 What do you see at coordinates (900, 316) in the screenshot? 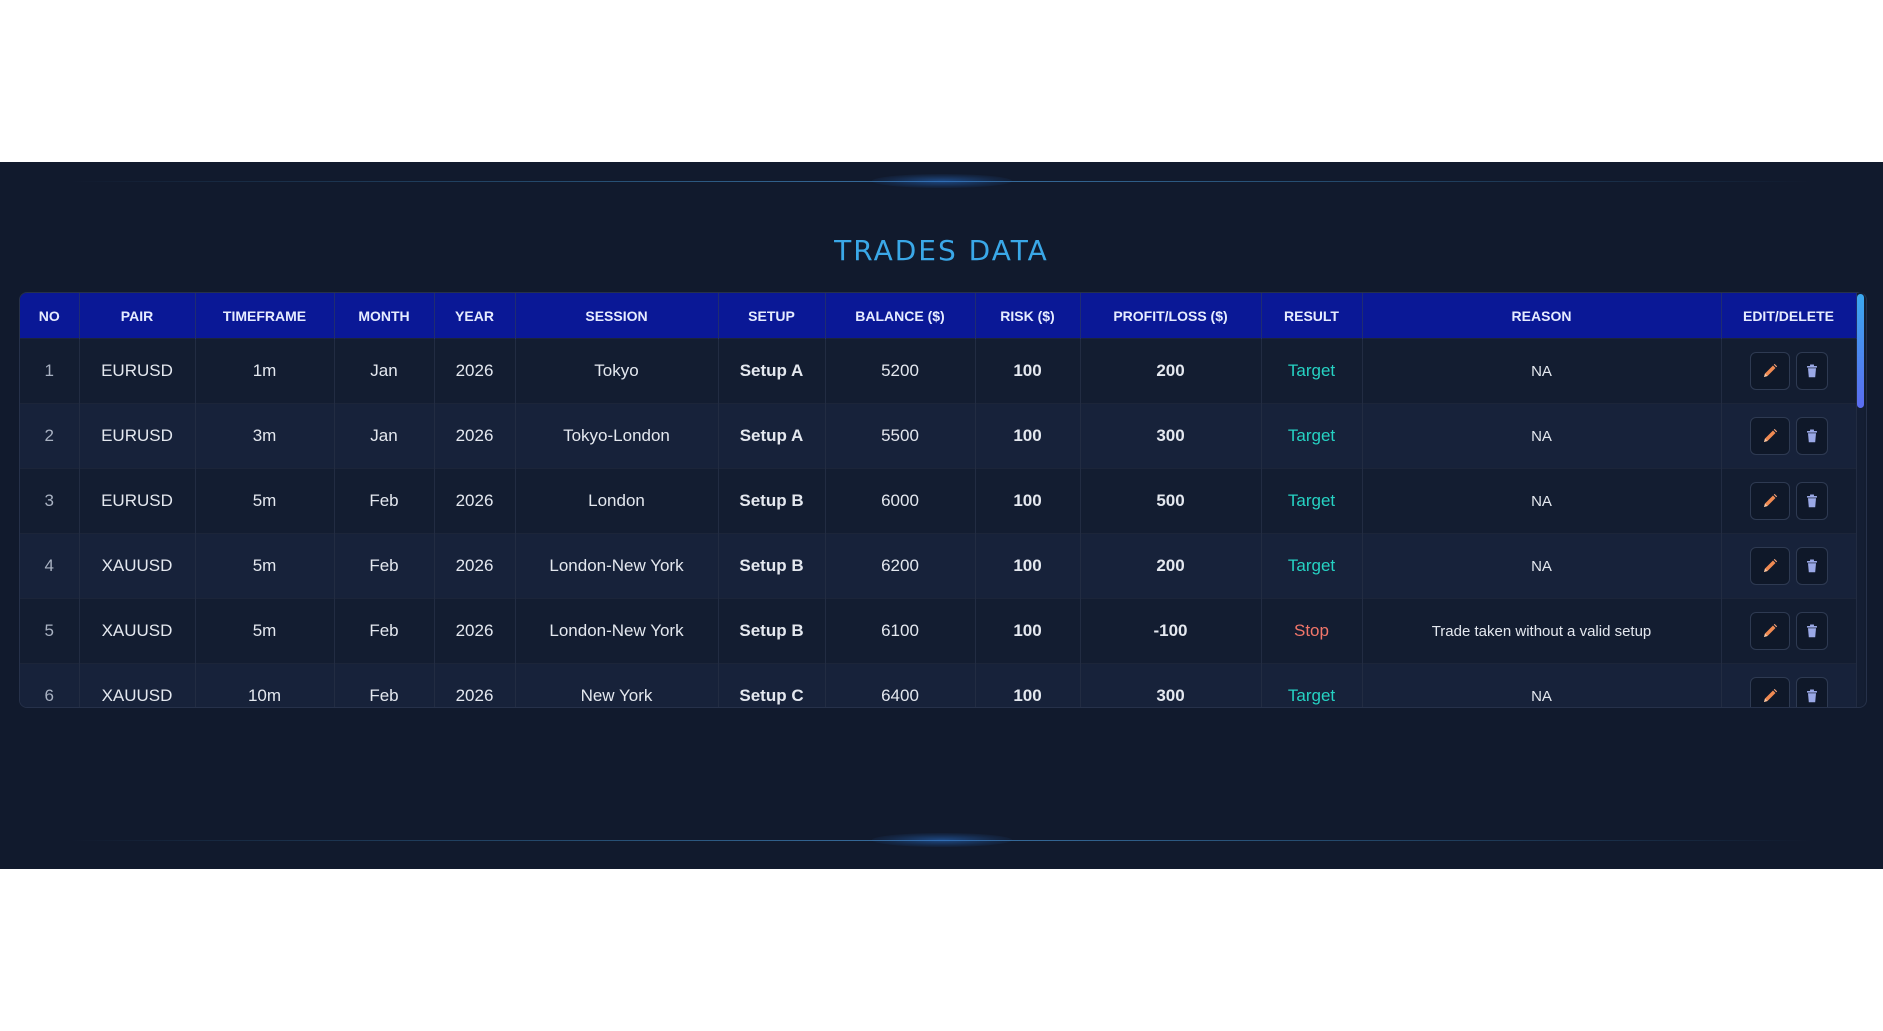
I see `column-header-balance: BALANCE ($)` at bounding box center [900, 316].